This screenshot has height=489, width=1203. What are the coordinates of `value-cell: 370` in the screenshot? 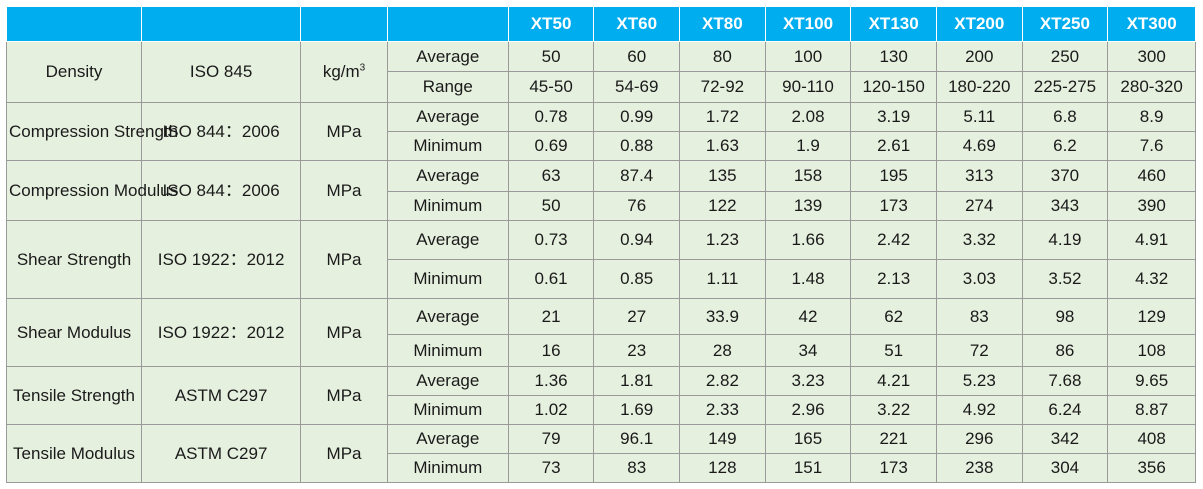 It's located at (1065, 176).